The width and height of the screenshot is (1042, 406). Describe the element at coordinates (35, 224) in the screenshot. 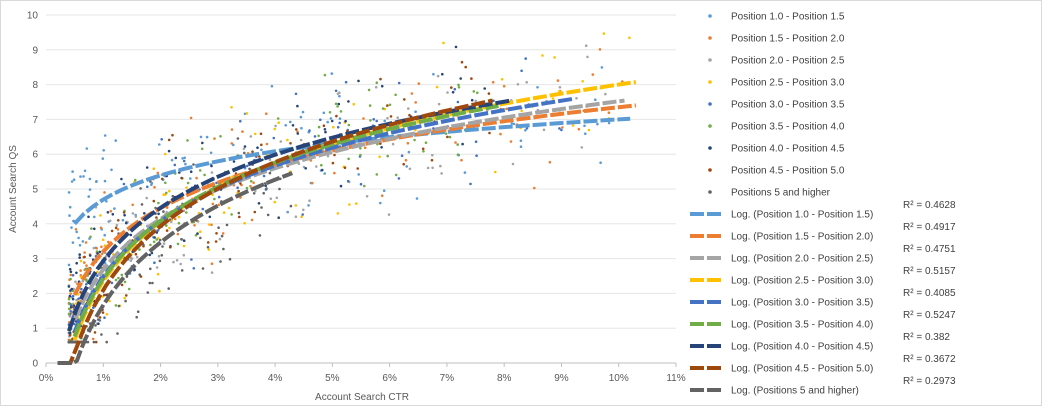

I see `y-tick-label: 4` at that location.